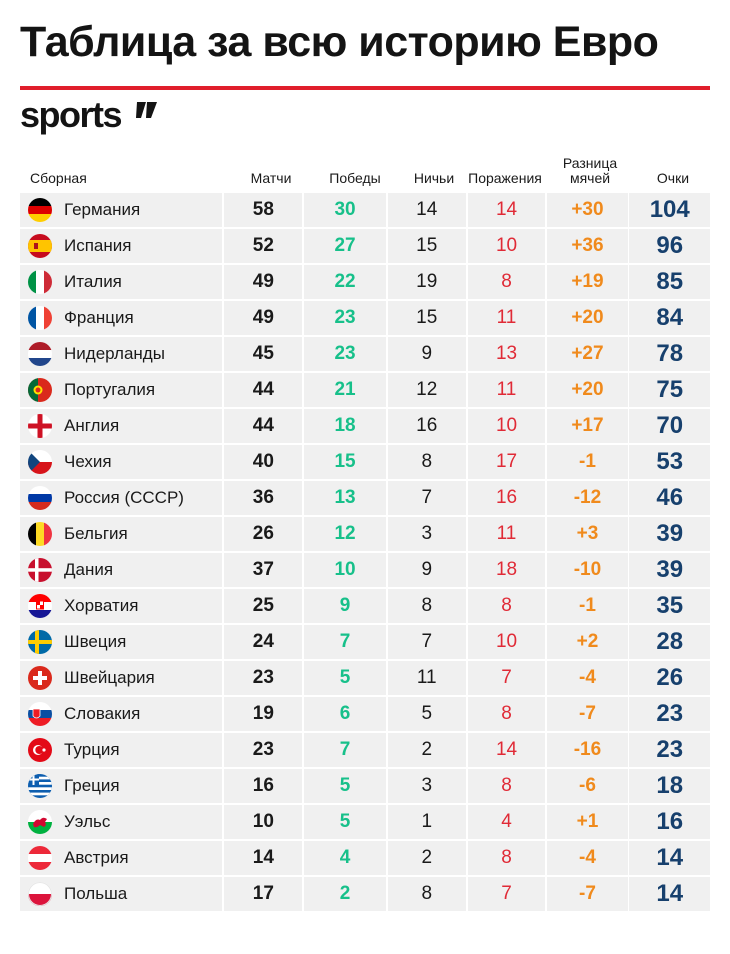 This screenshot has height=954, width=730. I want to click on team-name: Австрия, so click(96, 857).